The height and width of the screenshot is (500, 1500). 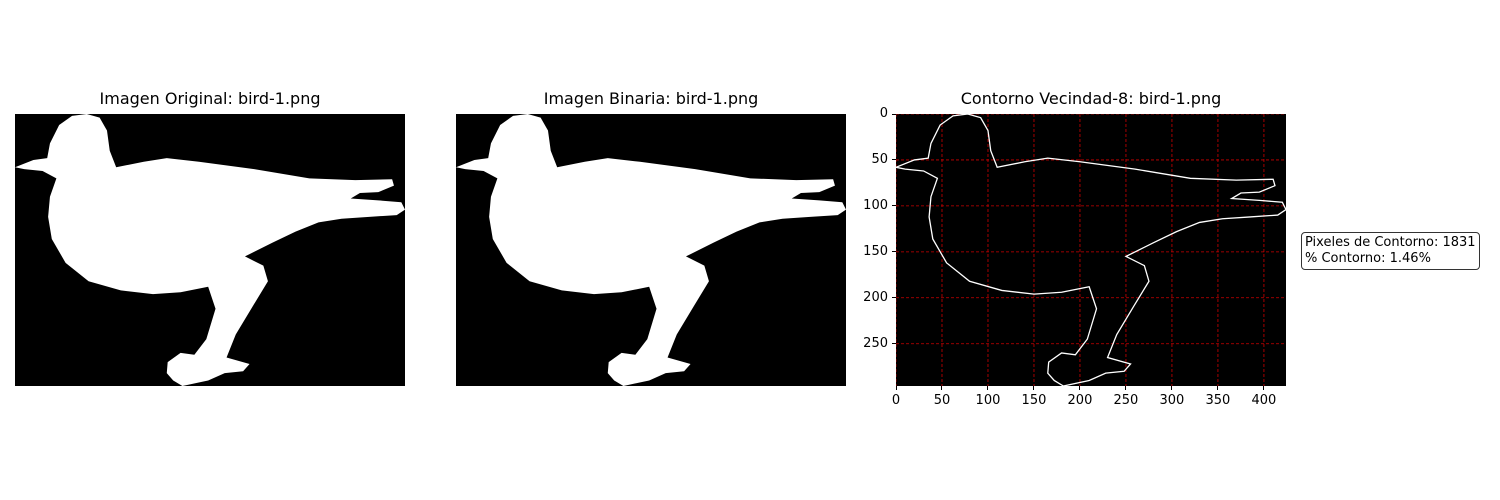 What do you see at coordinates (1264, 400) in the screenshot?
I see `x-tick-label: 400` at bounding box center [1264, 400].